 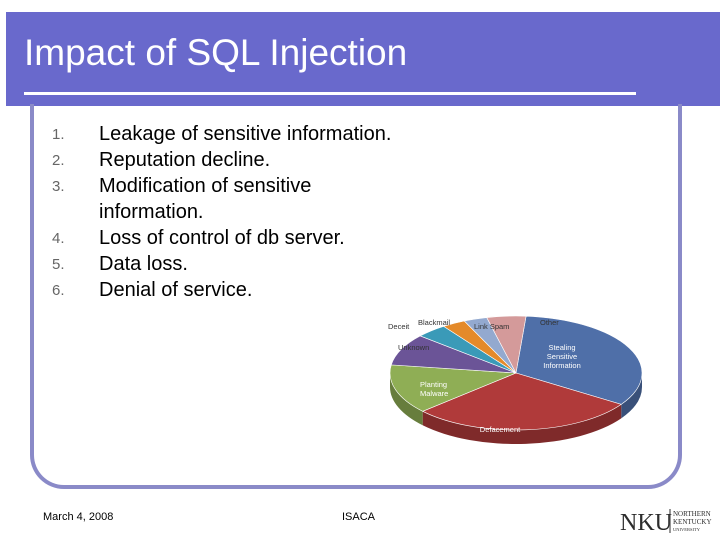 I want to click on list-item-text: Modification of sensitive information., so click(x=205, y=199).